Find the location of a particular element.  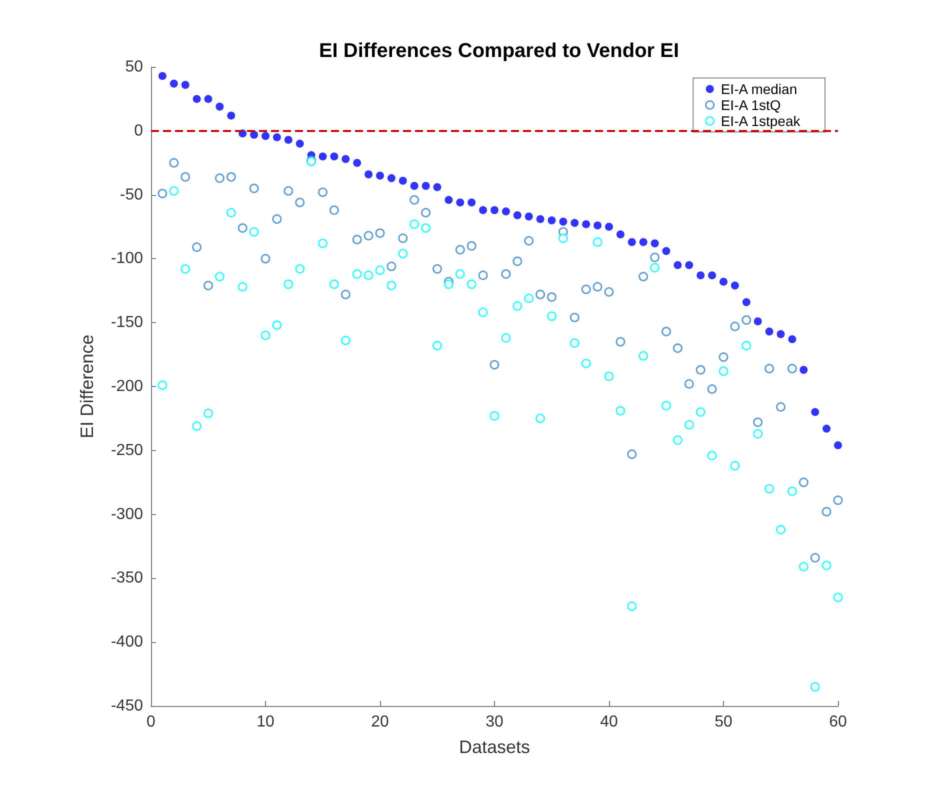

x-tick-label: 10 is located at coordinates (265, 722).